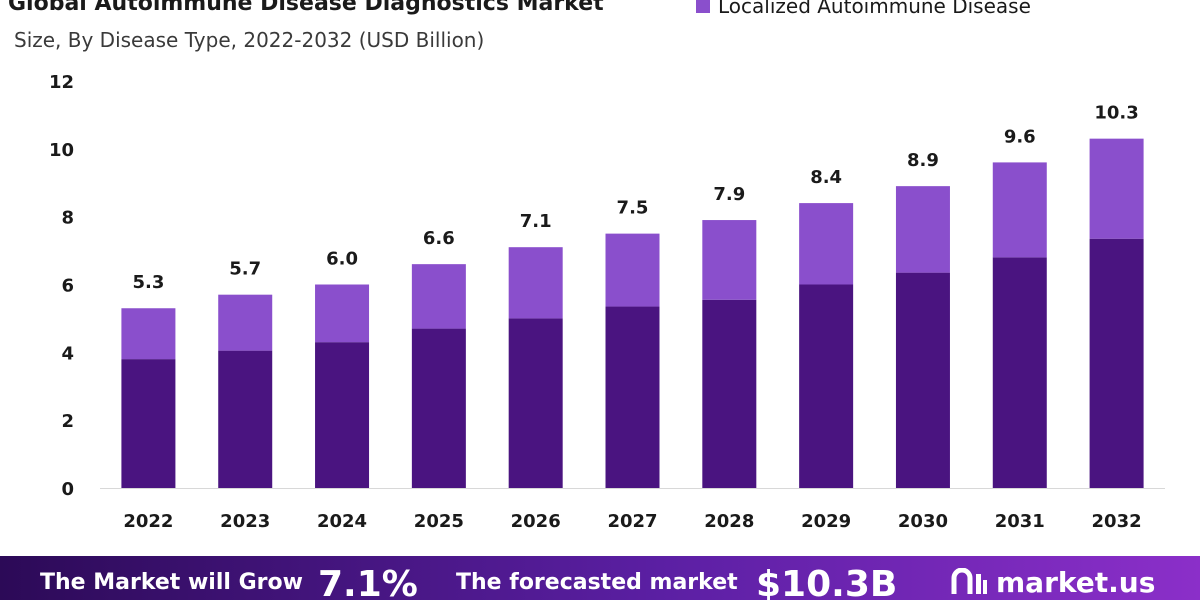  I want to click on legend: Localized Autoimmune Disease, so click(863, 9).